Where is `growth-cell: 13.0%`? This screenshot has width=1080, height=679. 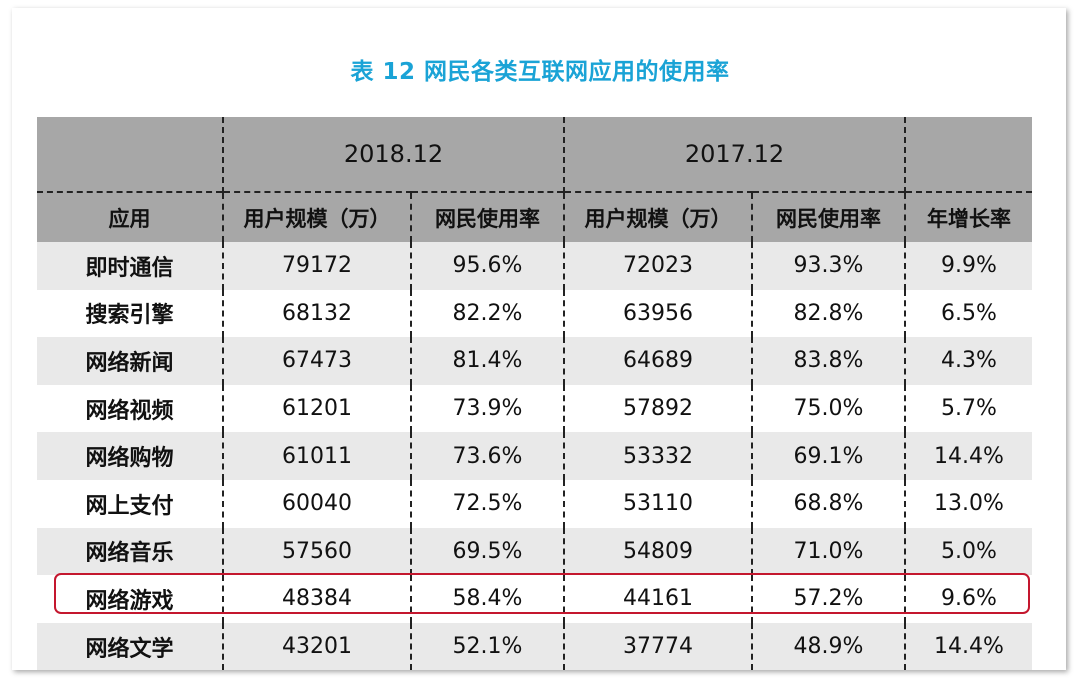
growth-cell: 13.0% is located at coordinates (968, 503).